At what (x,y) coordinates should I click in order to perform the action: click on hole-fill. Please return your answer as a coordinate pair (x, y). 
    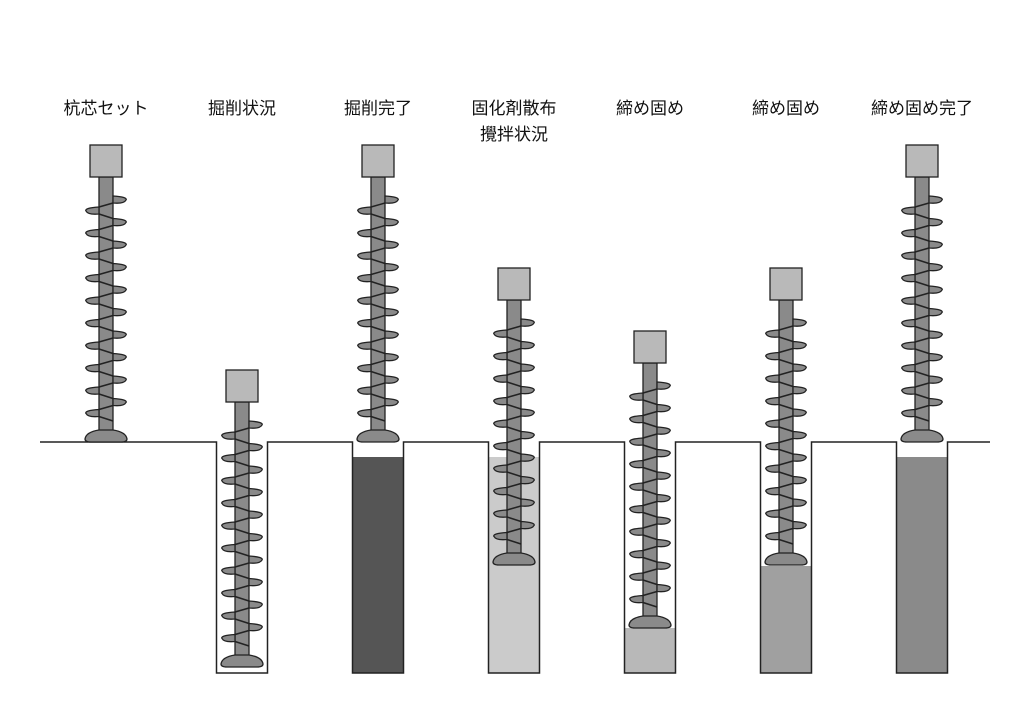
    Looking at the image, I should click on (650, 650).